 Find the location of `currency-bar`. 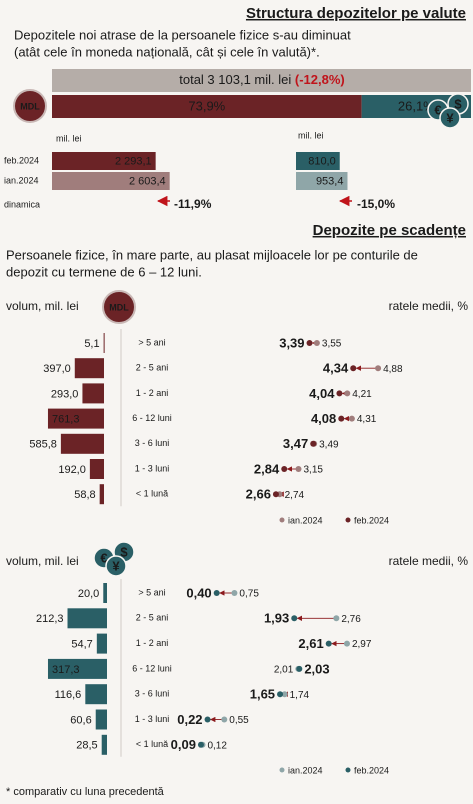

currency-bar is located at coordinates (111, 181).